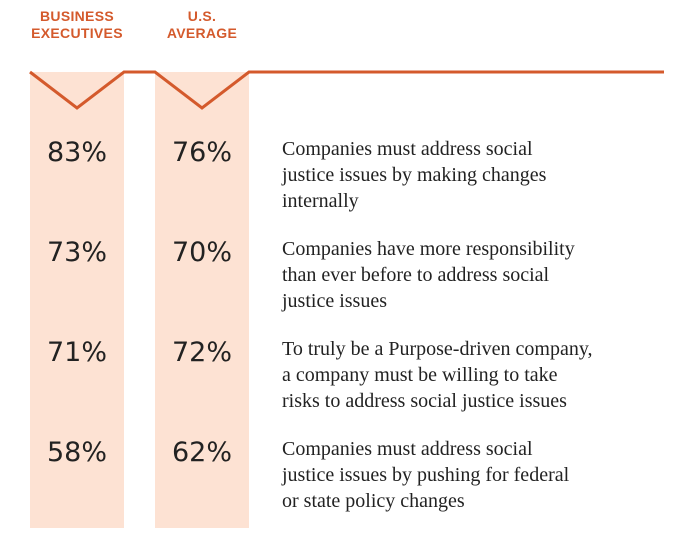  I want to click on business-executives-value: 83%, so click(76, 152).